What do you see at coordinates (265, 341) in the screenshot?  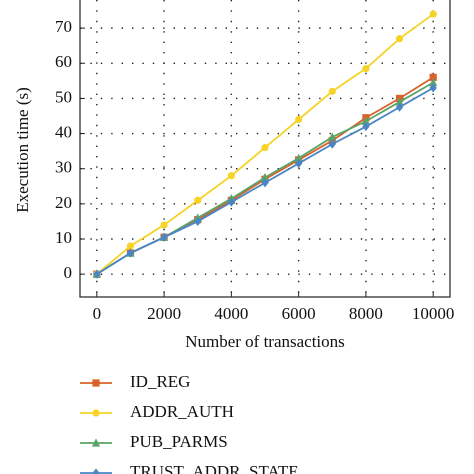 I see `x-axis-title: Number of transactions` at bounding box center [265, 341].